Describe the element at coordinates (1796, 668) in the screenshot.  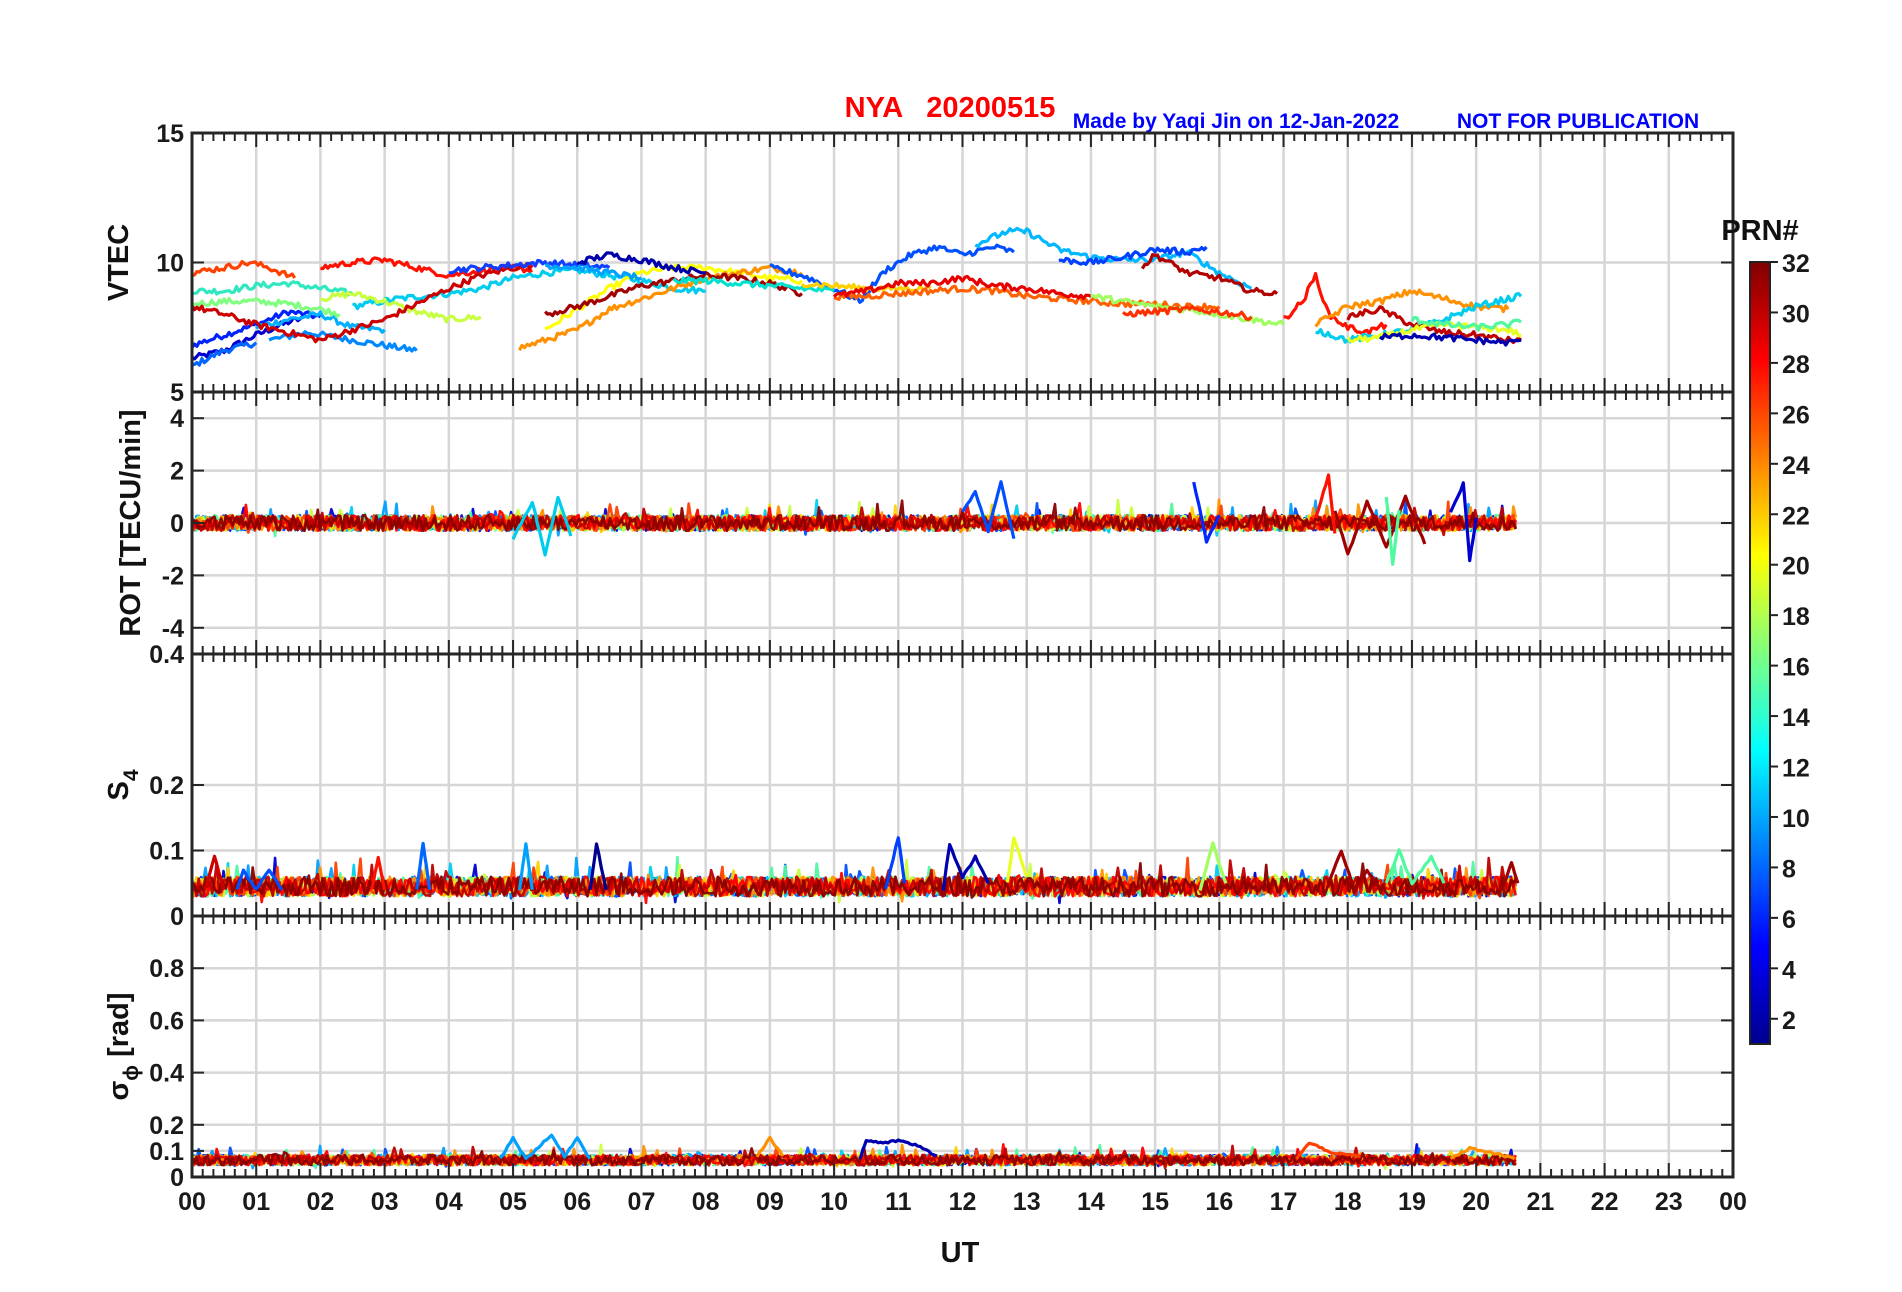
I see `colorbar-tick-label: 16` at that location.